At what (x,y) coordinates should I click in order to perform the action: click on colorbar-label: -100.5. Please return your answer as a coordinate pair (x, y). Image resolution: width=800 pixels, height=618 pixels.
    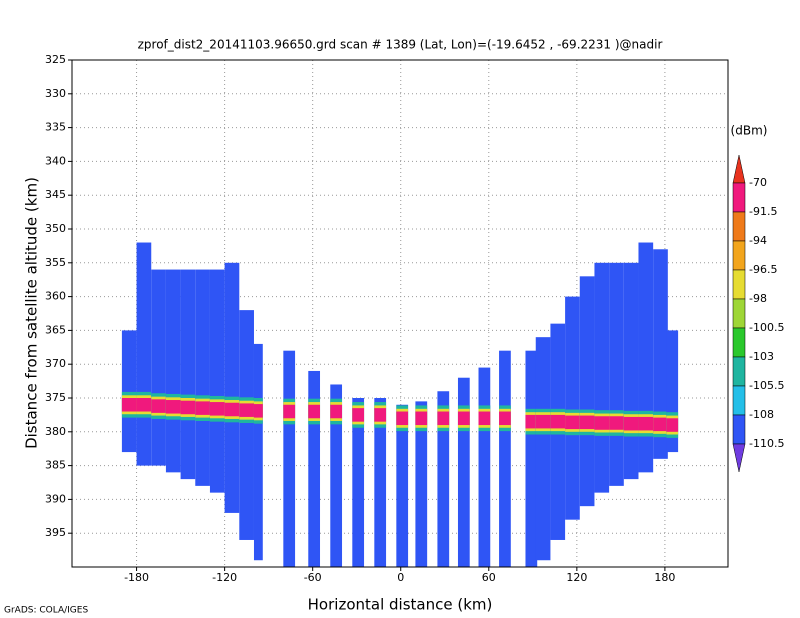
    Looking at the image, I should click on (766, 327).